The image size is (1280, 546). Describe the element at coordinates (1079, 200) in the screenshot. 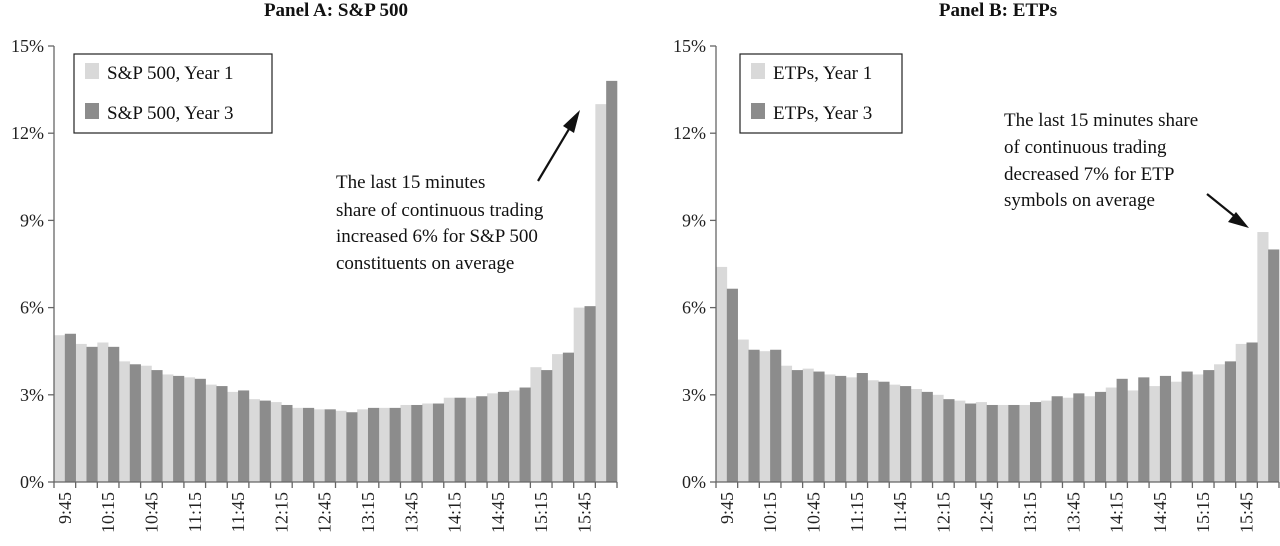

I see `panel-b-annotation-line-4: symbols on average` at that location.